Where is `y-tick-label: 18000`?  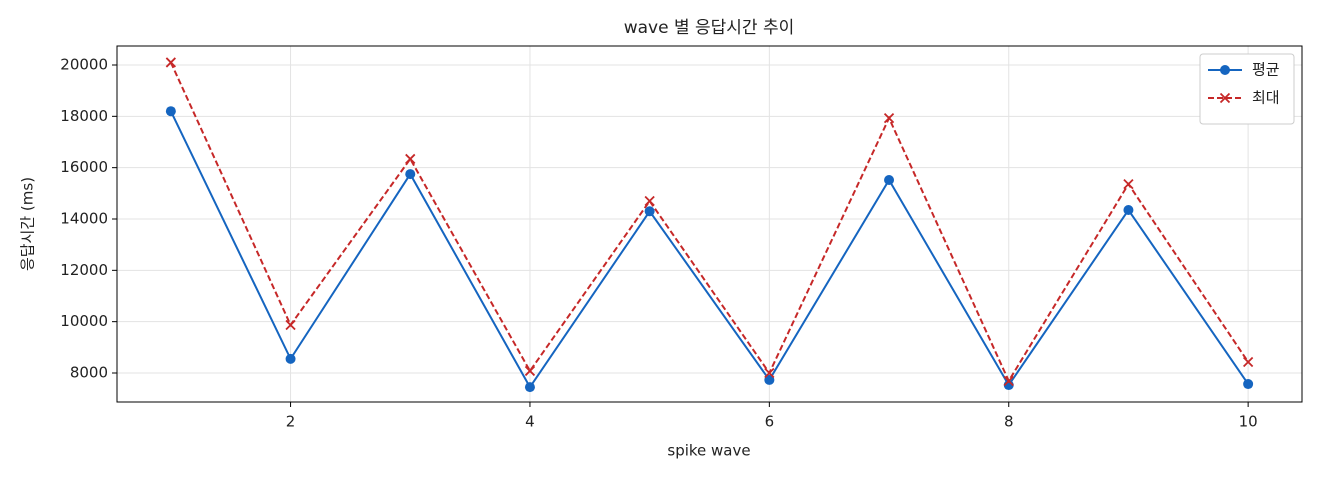
y-tick-label: 18000 is located at coordinates (84, 116).